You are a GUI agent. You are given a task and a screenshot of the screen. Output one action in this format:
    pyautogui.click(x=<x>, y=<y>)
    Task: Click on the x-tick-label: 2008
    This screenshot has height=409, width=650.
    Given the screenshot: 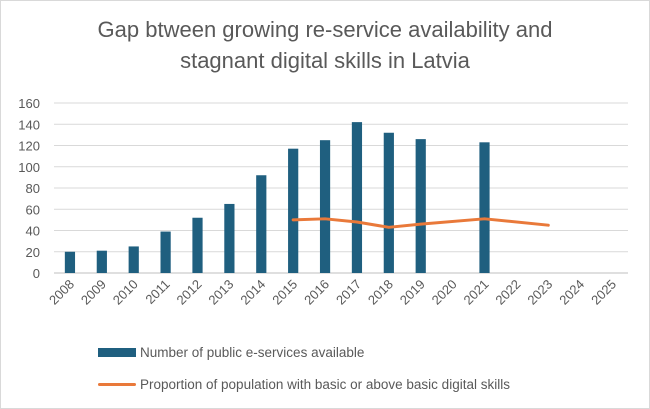 What is the action you would take?
    pyautogui.click(x=61, y=292)
    